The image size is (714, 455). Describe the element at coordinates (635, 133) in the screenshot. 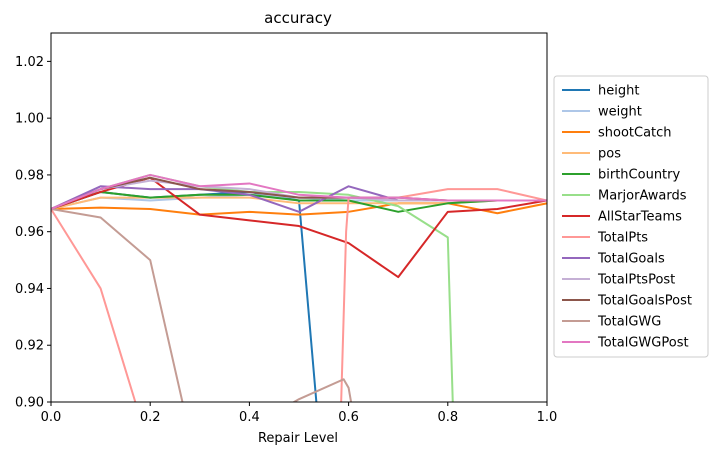

I see `legend-label-shootCatch: shootCatch` at that location.